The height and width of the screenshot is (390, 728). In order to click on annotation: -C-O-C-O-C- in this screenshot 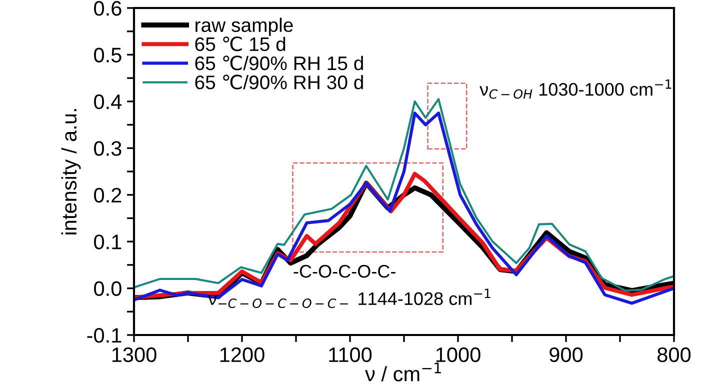, I will do `click(345, 271)`.